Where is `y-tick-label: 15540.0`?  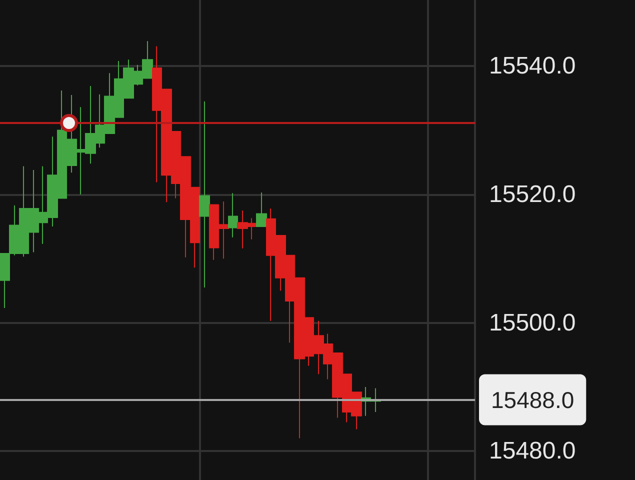 y-tick-label: 15540.0 is located at coordinates (532, 66).